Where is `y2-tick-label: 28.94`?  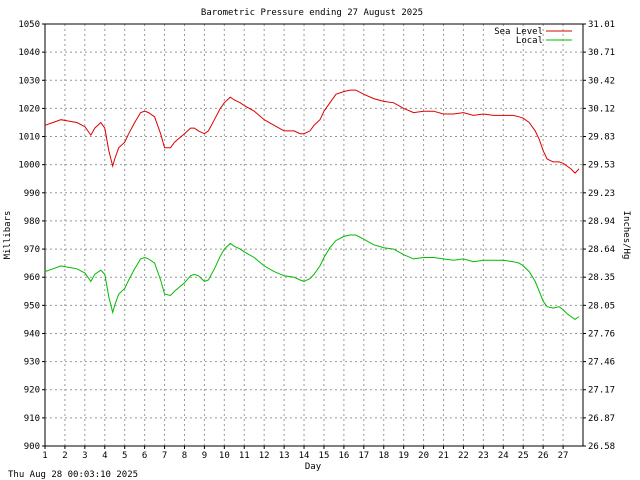
y2-tick-label: 28.94 is located at coordinates (601, 222).